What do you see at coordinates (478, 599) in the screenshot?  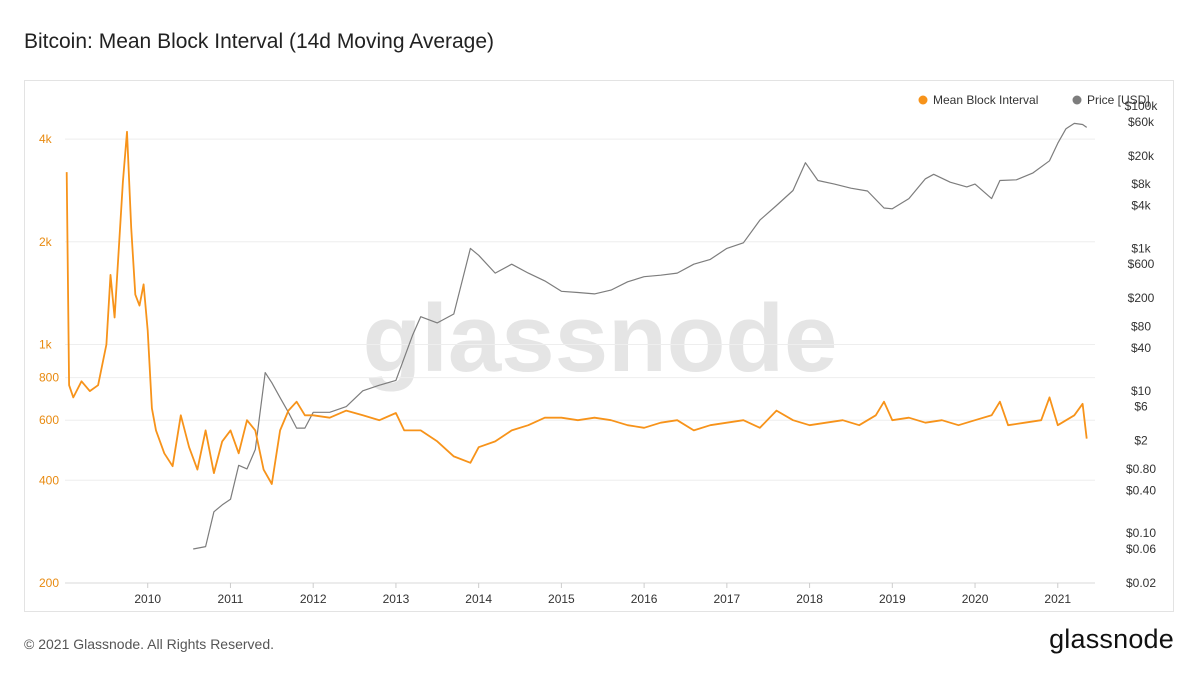 I see `x-tick-label: 2014` at bounding box center [478, 599].